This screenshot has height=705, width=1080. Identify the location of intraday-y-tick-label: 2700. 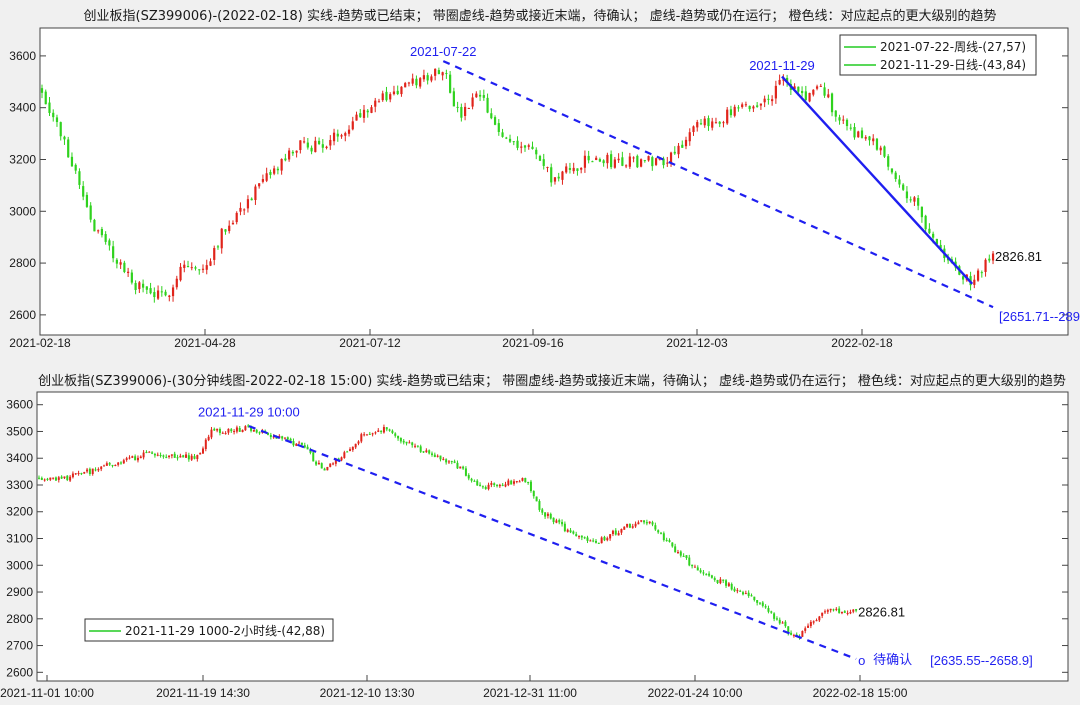
(19, 646).